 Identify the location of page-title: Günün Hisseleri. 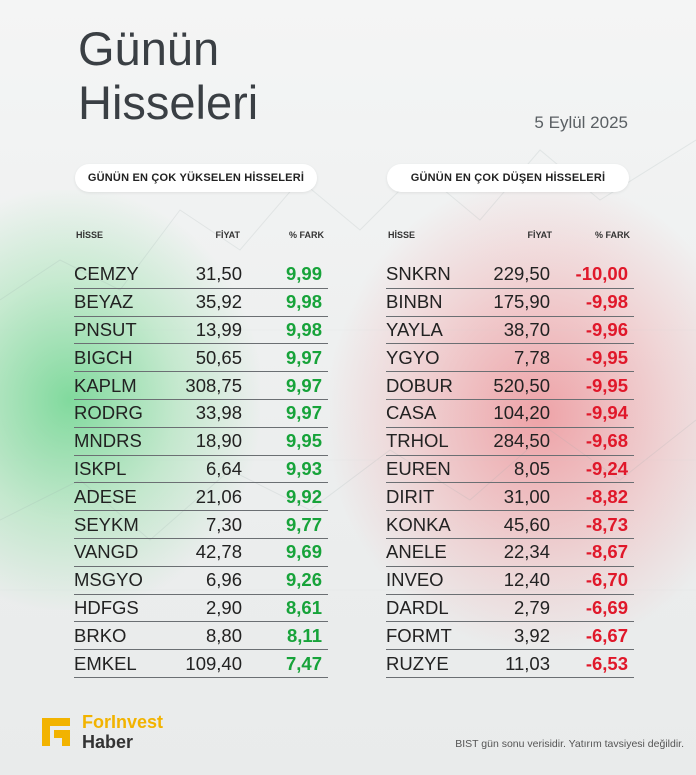
(168, 76).